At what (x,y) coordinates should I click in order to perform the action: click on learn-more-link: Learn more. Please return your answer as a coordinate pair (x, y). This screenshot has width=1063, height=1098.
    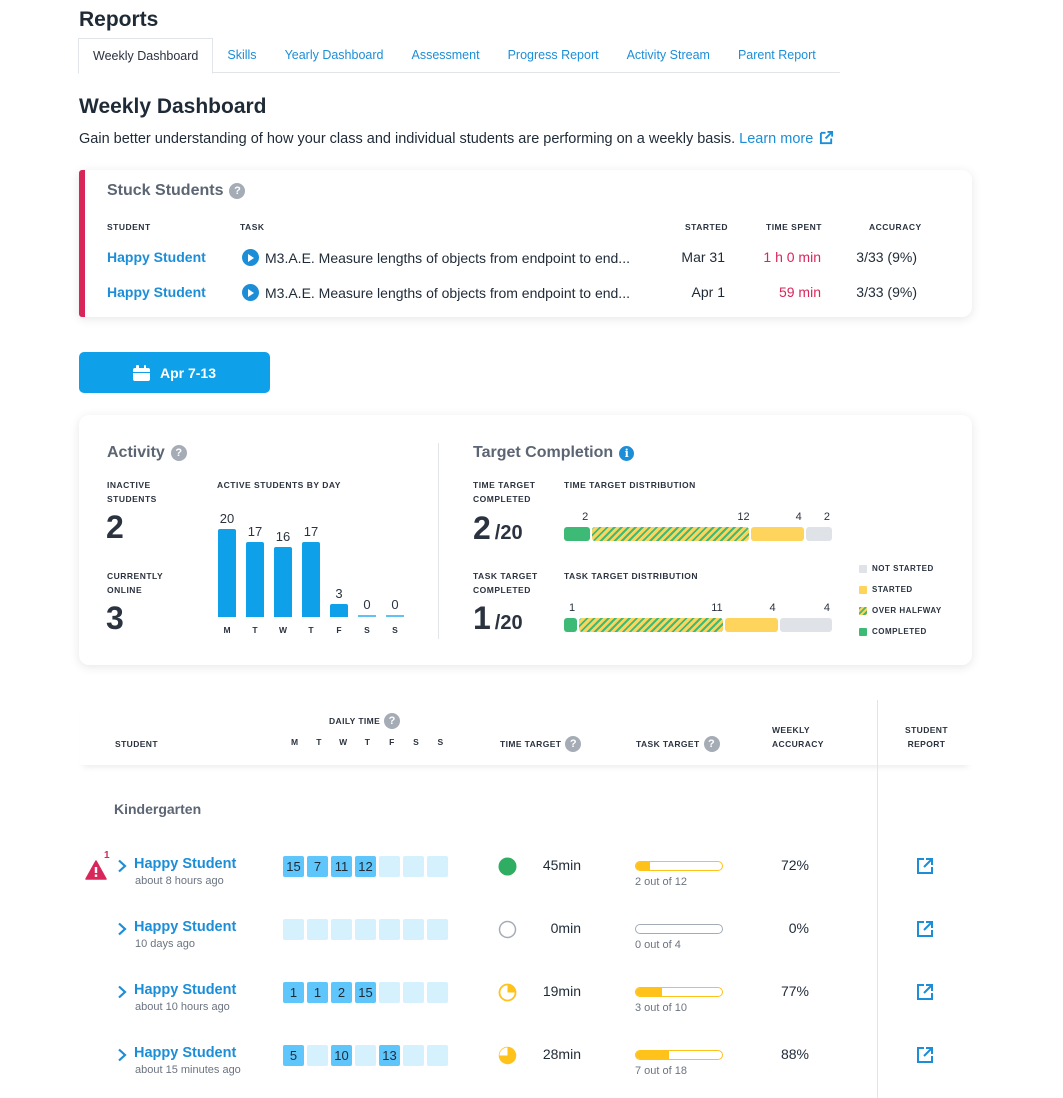
    Looking at the image, I should click on (786, 138).